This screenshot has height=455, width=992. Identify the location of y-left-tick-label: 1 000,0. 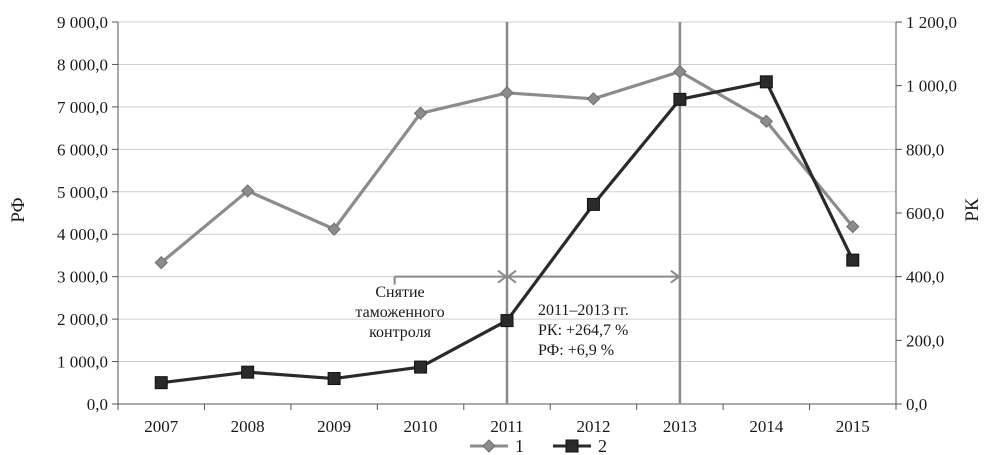
(82, 362).